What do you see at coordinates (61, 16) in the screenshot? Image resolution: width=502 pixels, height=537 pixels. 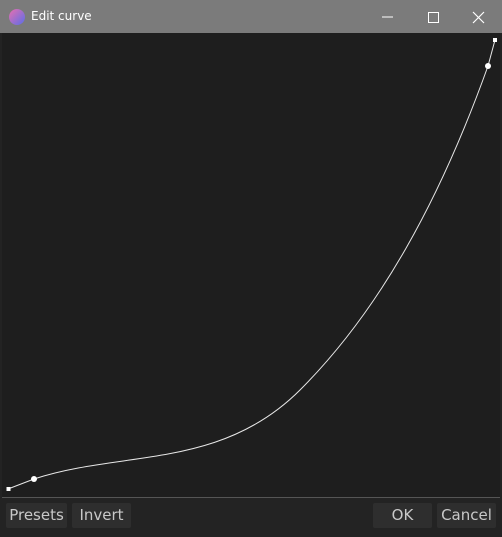 I see `window-title: Edit curve` at bounding box center [61, 16].